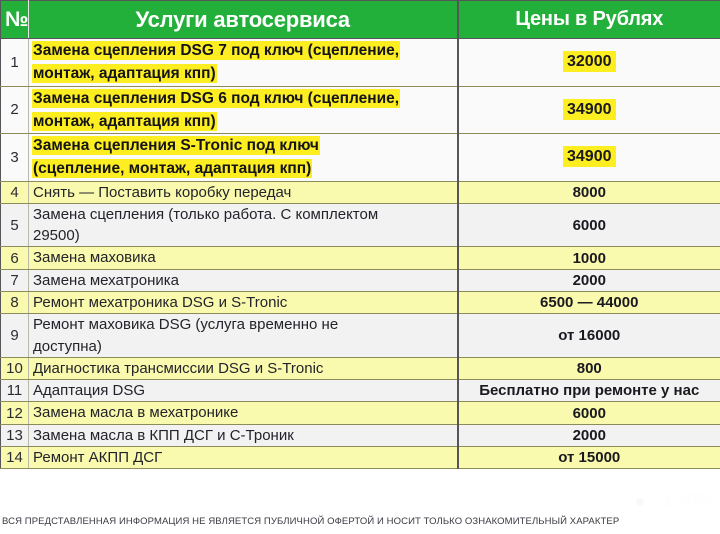  What do you see at coordinates (178, 368) in the screenshot?
I see `service-name-text: Диагностика трансмиссии DSG и S-Tronic` at bounding box center [178, 368].